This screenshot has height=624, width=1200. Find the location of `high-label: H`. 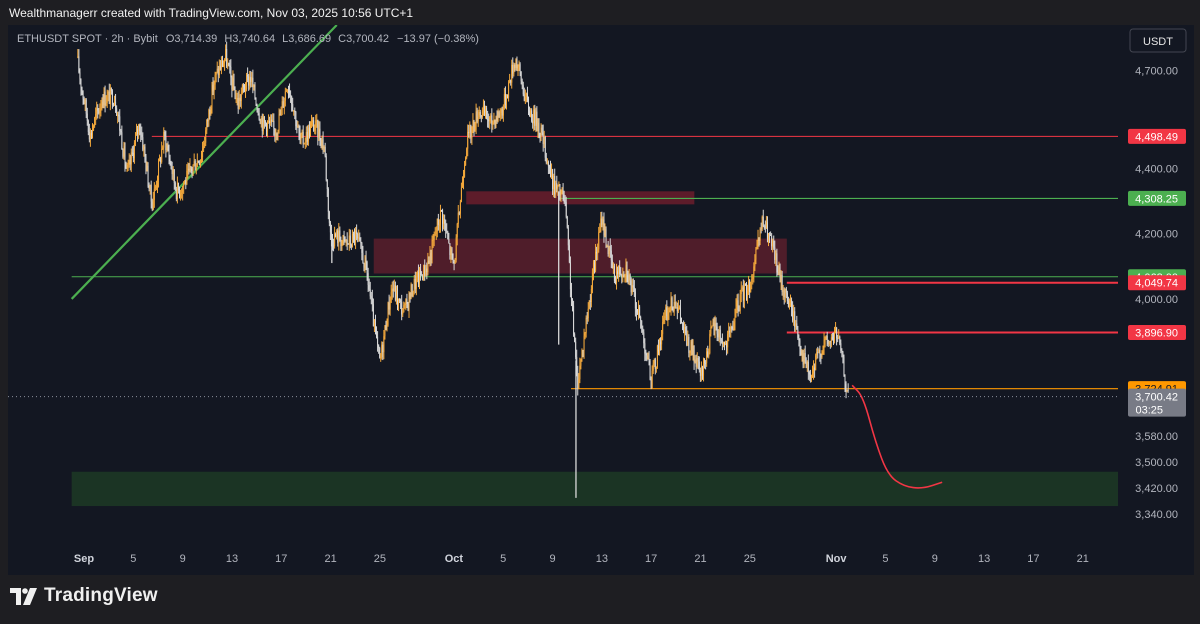

high-label: H is located at coordinates (228, 39).